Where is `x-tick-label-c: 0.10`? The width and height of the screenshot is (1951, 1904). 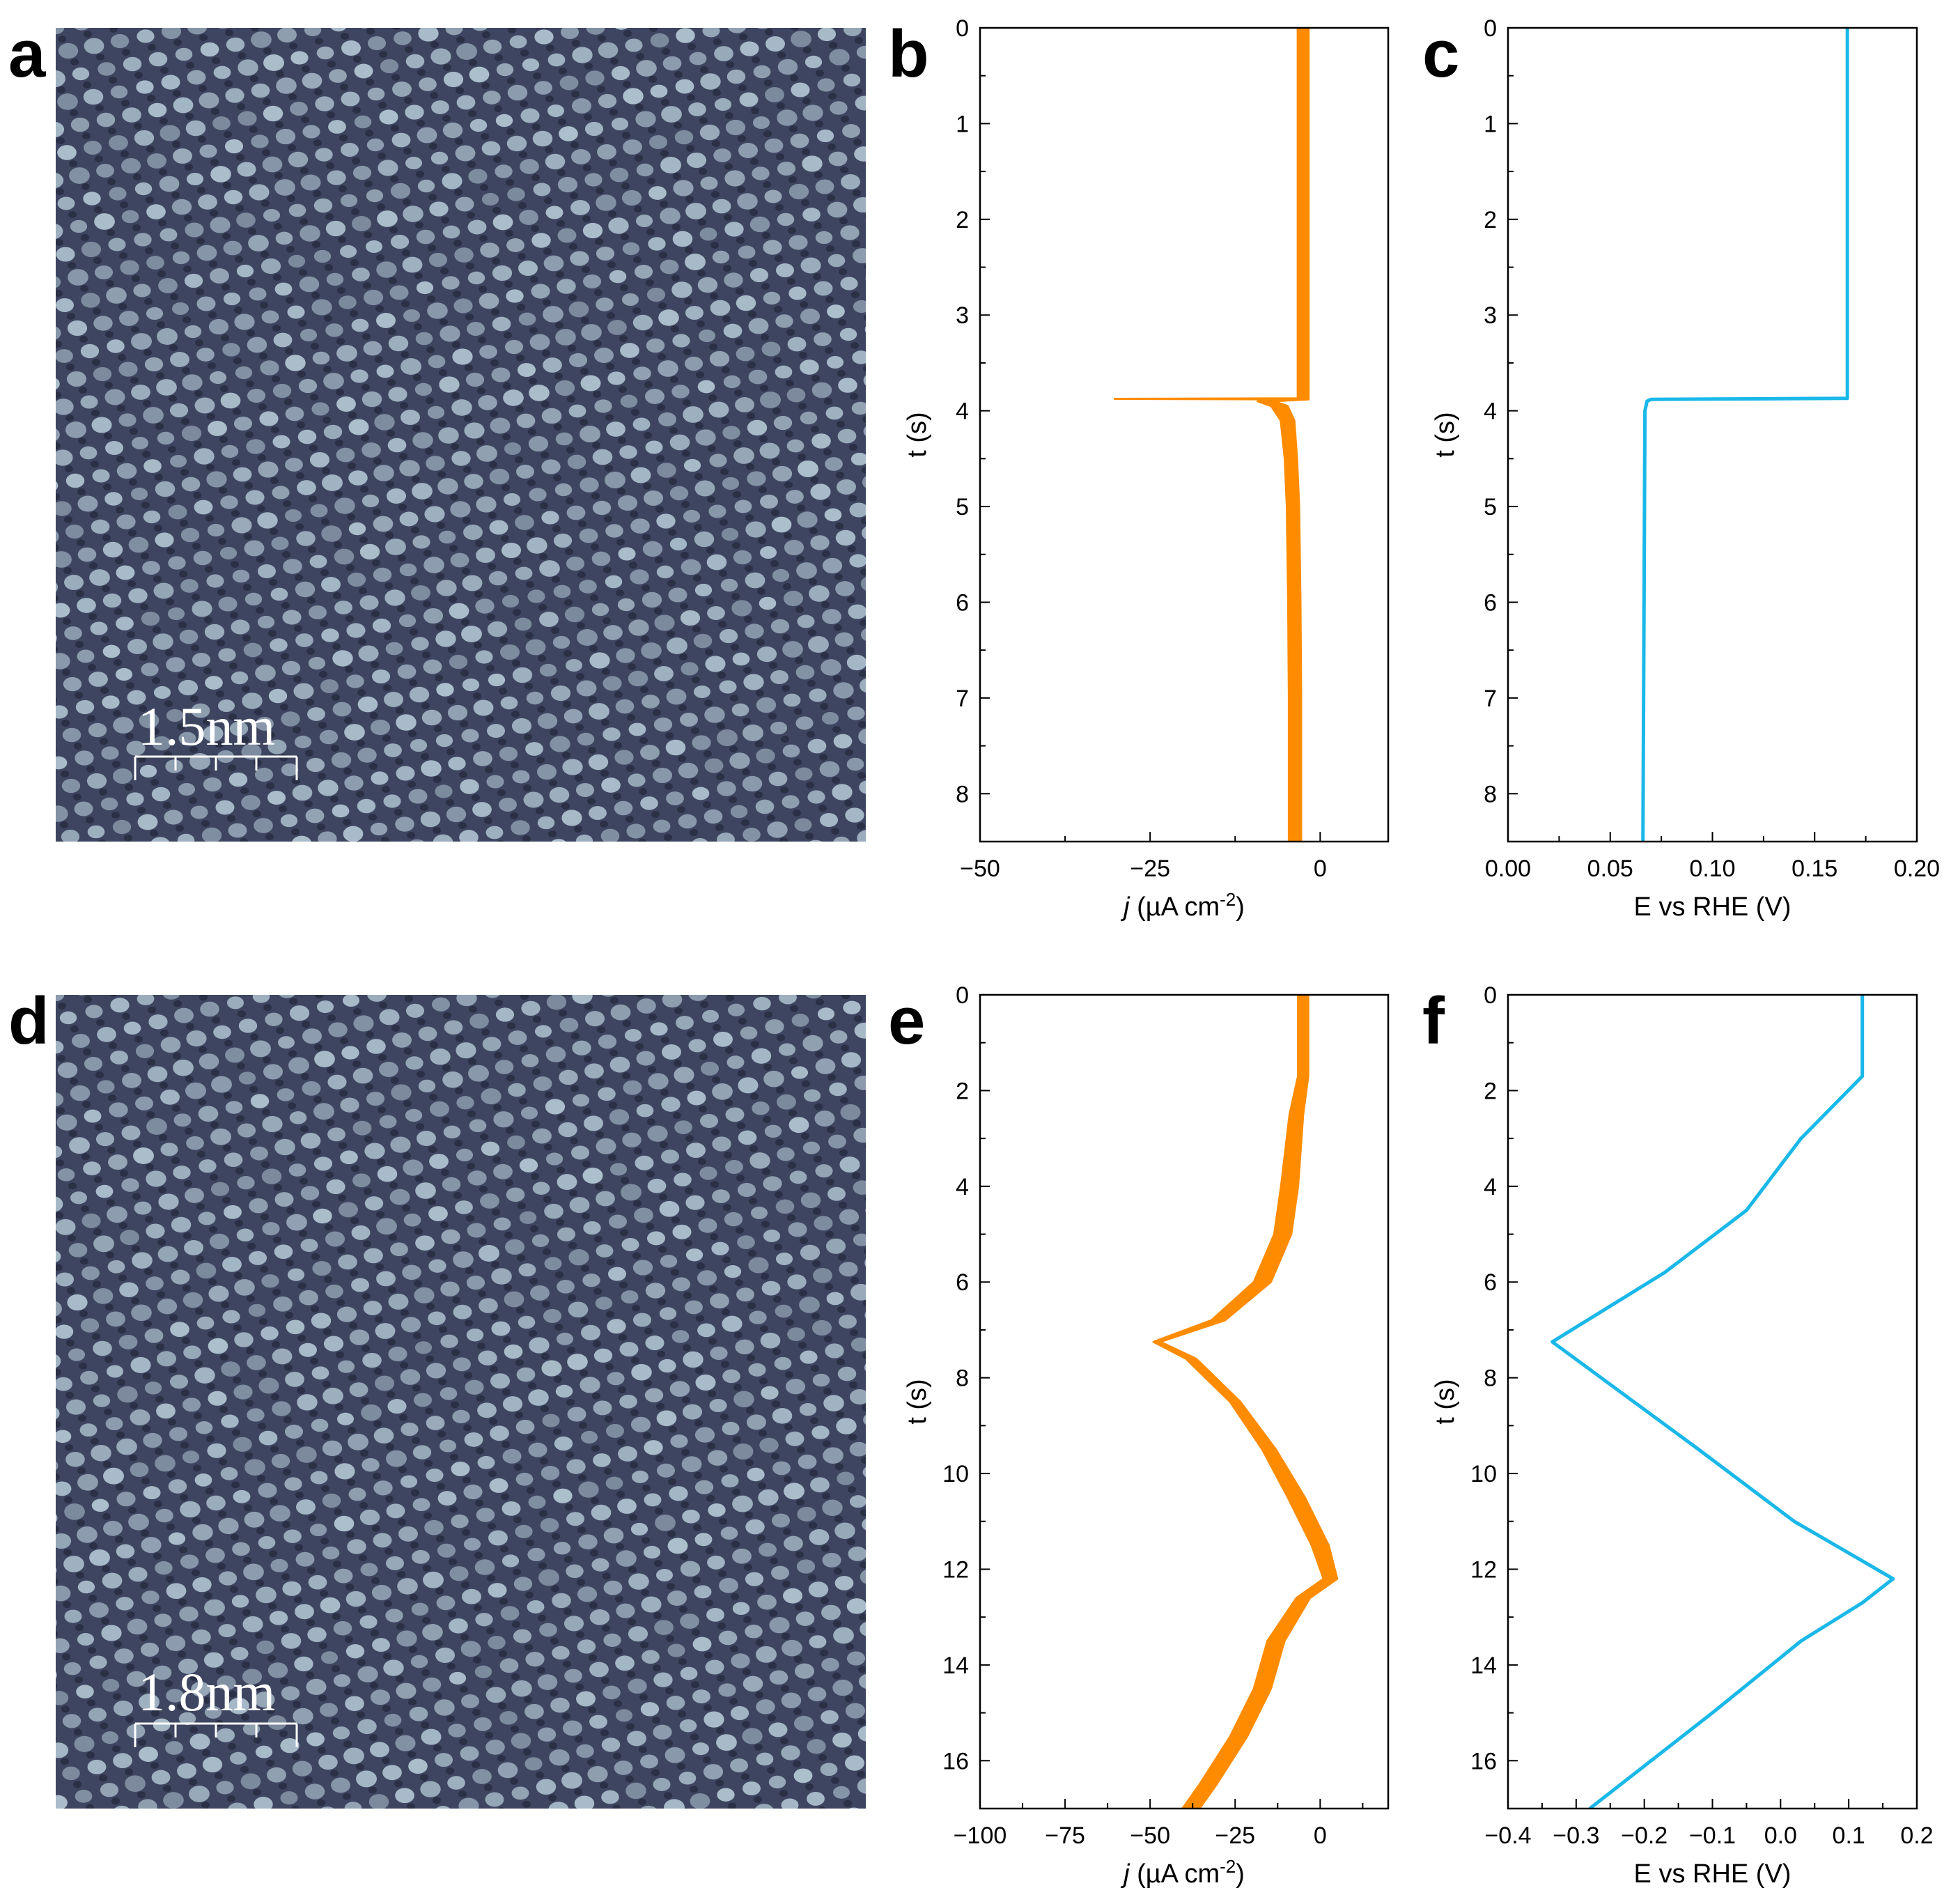
x-tick-label-c: 0.10 is located at coordinates (1712, 869).